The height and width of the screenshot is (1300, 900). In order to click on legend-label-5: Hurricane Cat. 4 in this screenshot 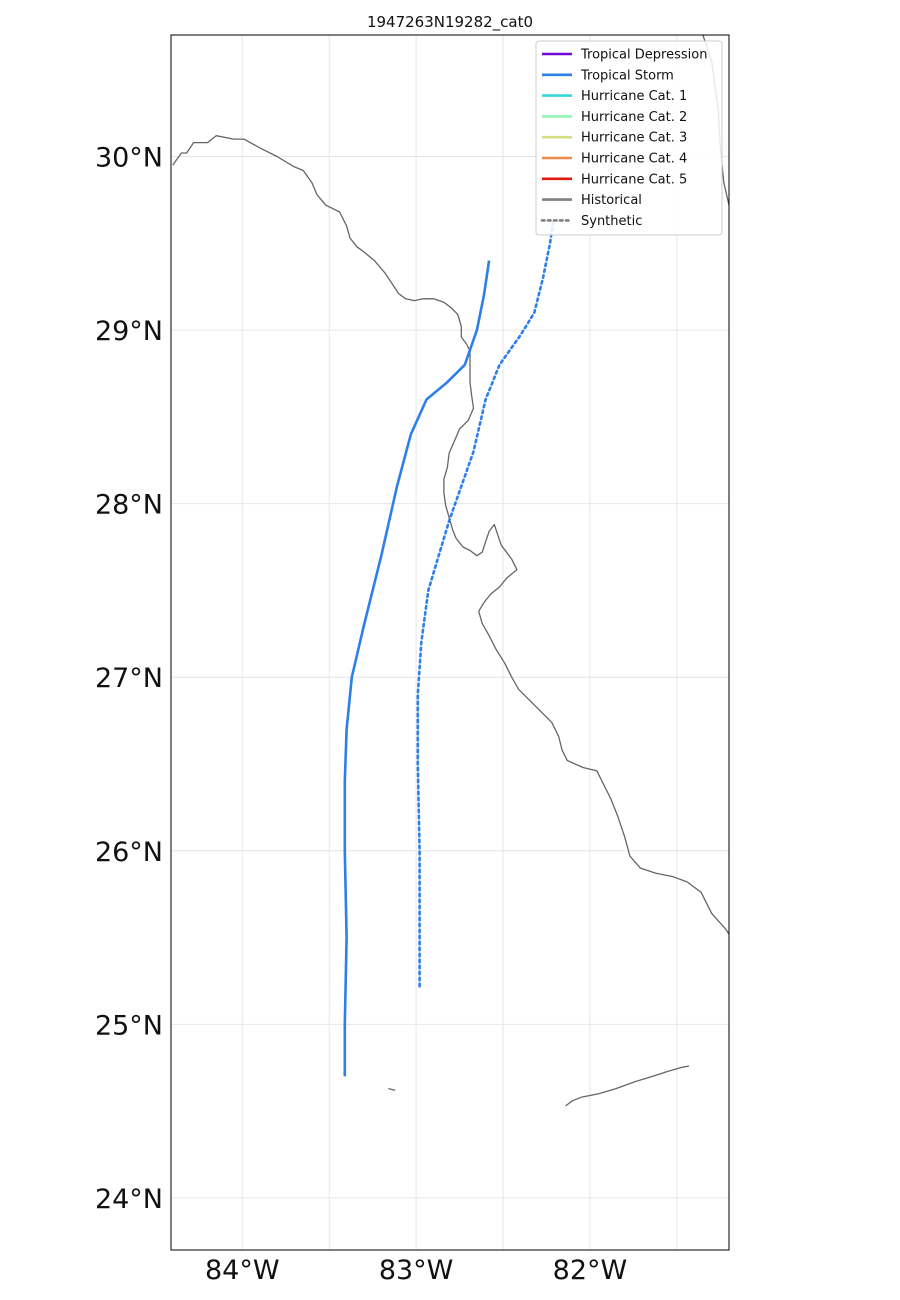, I will do `click(634, 159)`.